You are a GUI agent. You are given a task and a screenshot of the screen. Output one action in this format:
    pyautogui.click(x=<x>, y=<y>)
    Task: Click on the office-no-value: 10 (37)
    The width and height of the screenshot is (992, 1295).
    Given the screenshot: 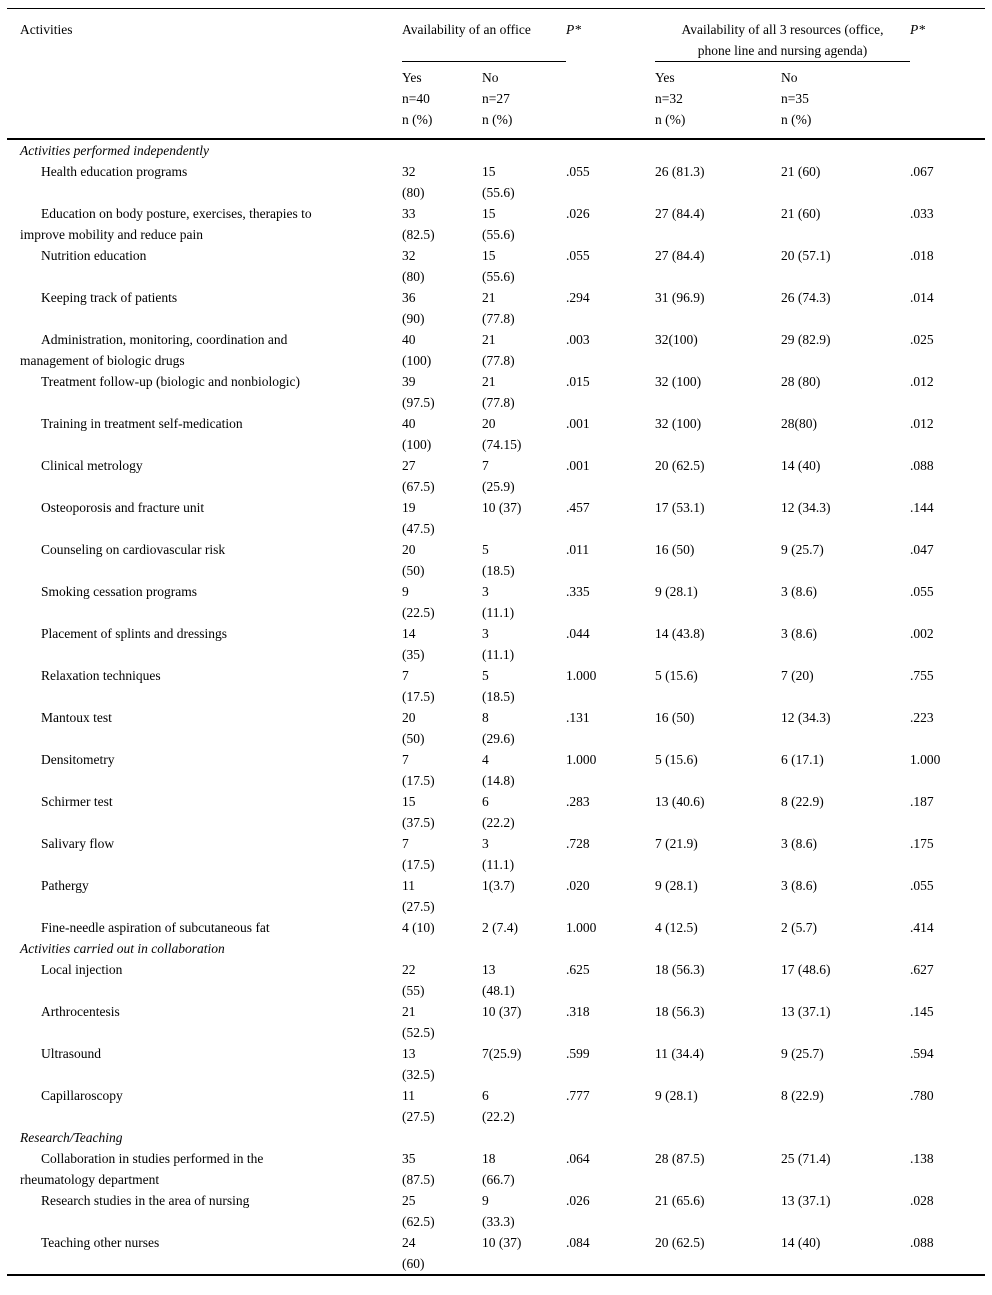 What is the action you would take?
    pyautogui.click(x=502, y=1011)
    